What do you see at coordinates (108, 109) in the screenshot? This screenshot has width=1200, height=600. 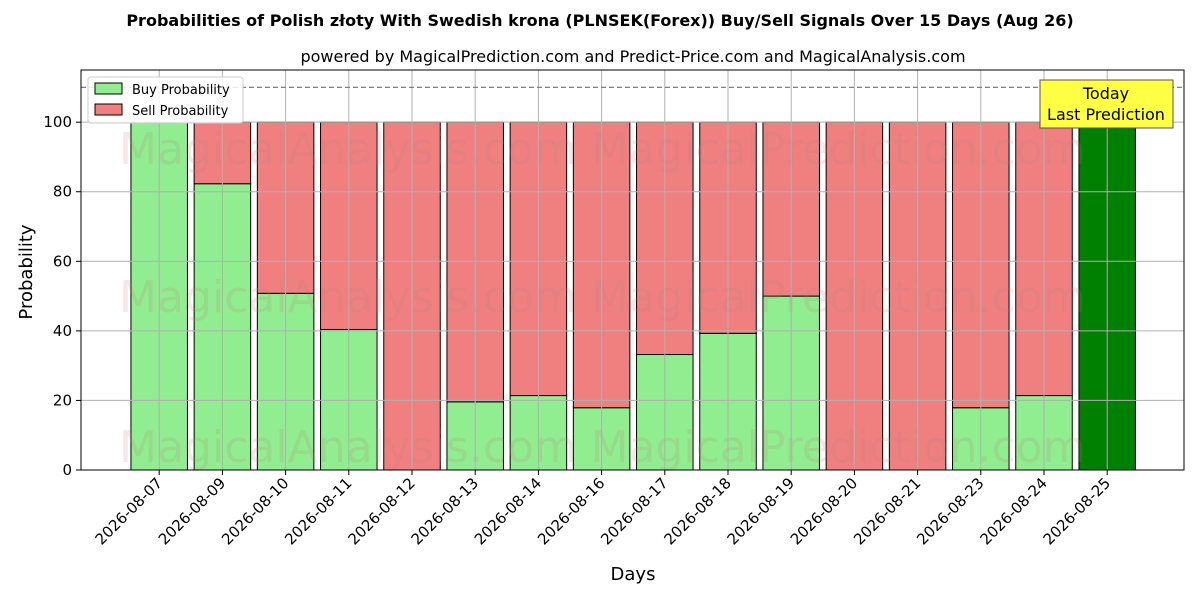 I see `legend-swatch-sell` at bounding box center [108, 109].